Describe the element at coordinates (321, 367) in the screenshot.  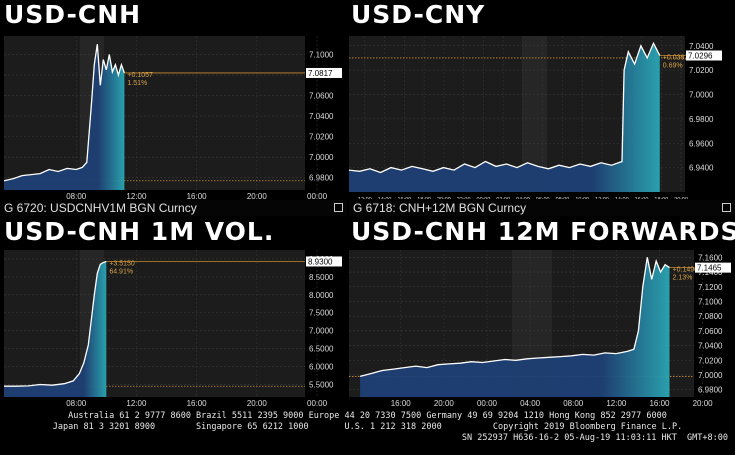
I see `y-tick-label: 6.0000` at that location.